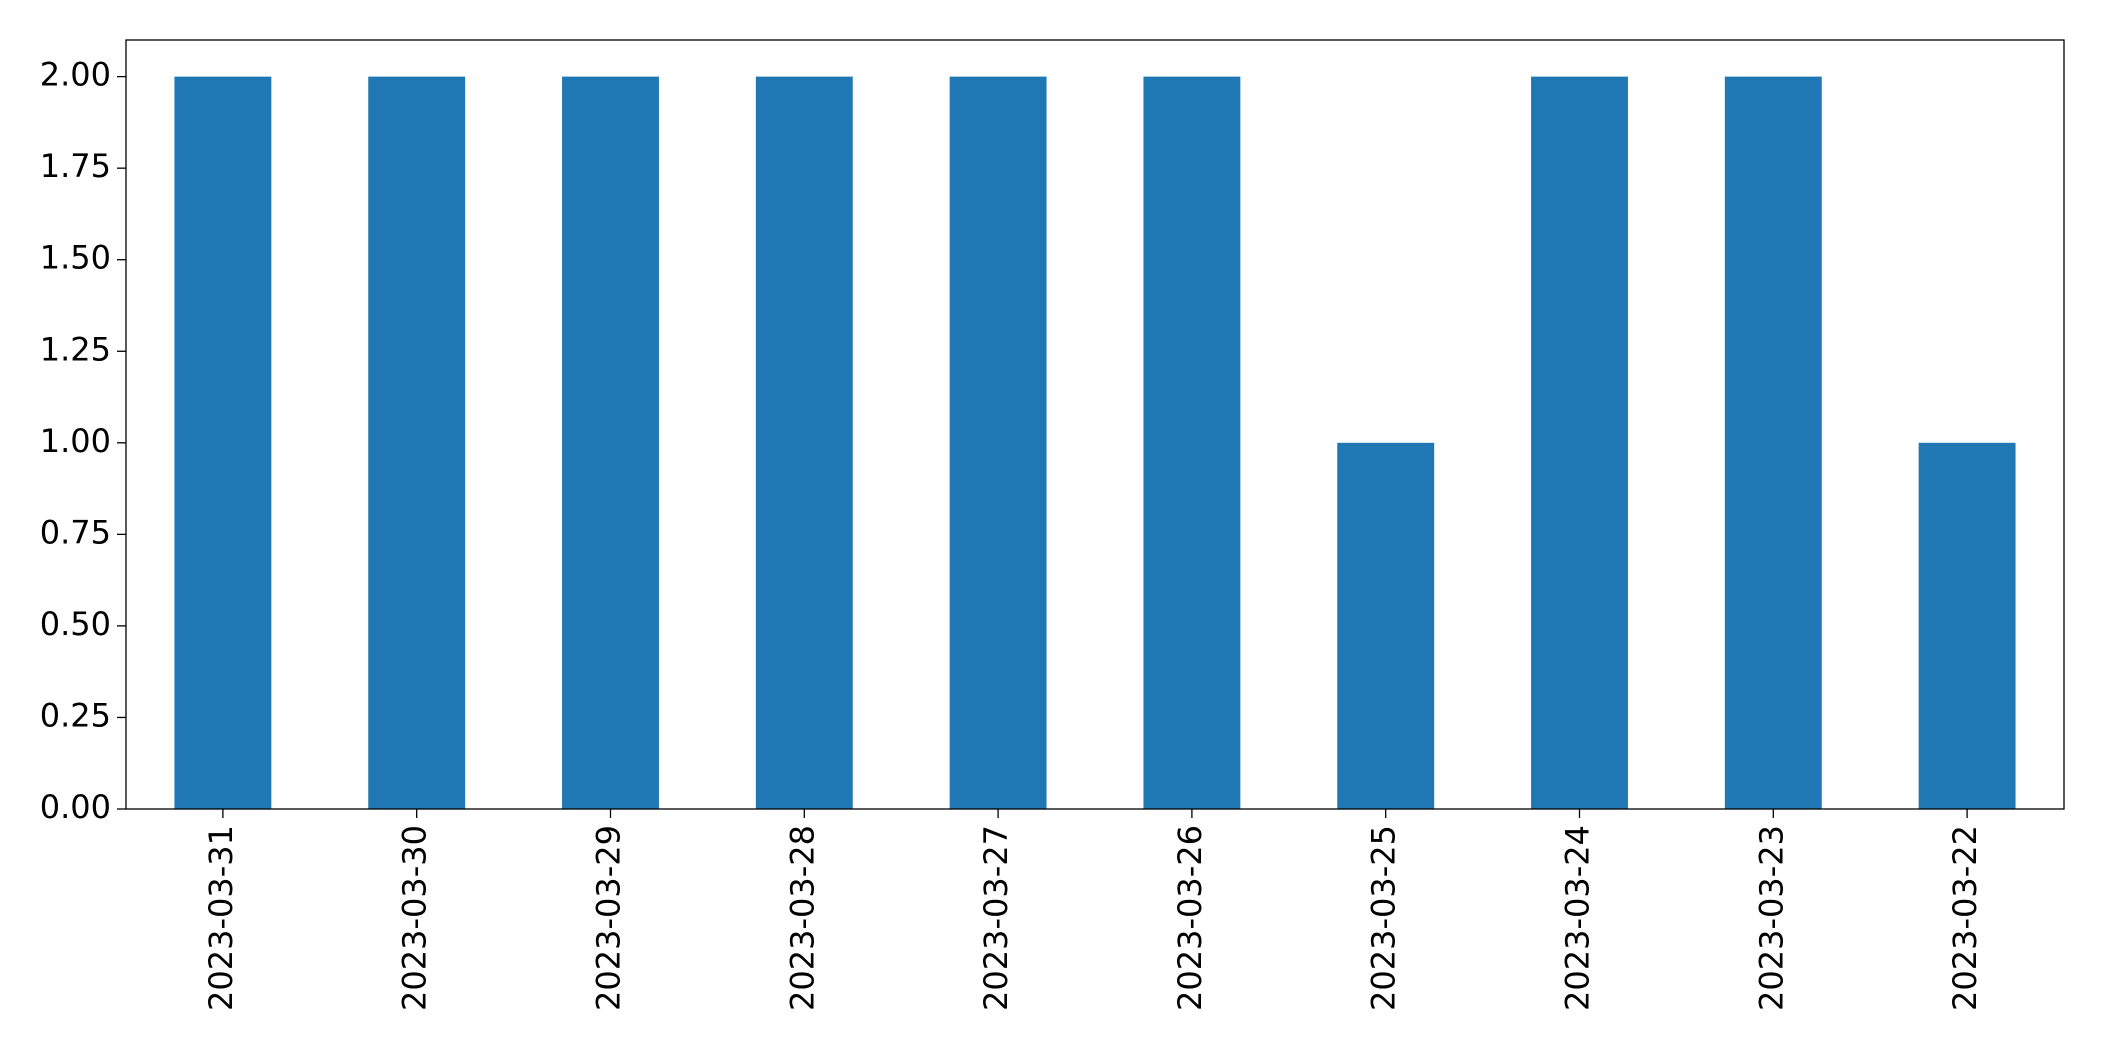  What do you see at coordinates (75, 441) in the screenshot?
I see `y-tick-label: 1.00` at bounding box center [75, 441].